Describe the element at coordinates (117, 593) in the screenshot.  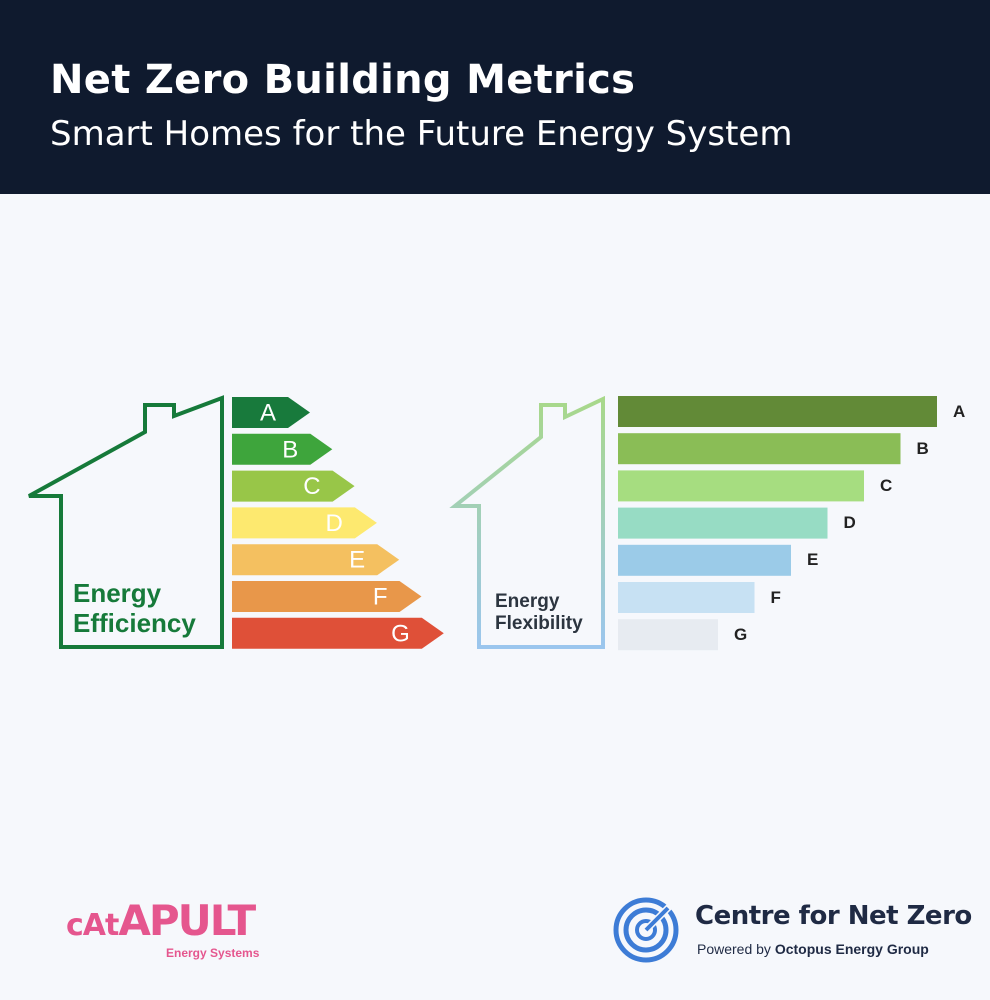
I see `efficiency-label-line1: Energy` at that location.